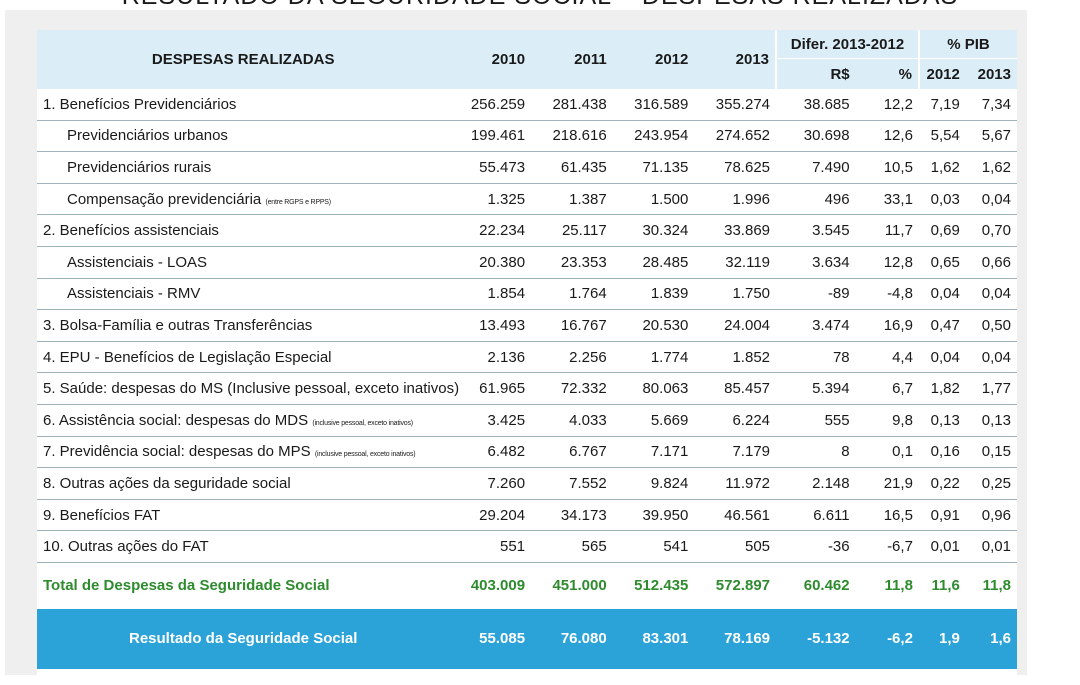 This screenshot has height=685, width=1080. What do you see at coordinates (991, 199) in the screenshot?
I see `cell-pib2013: 0,04` at bounding box center [991, 199].